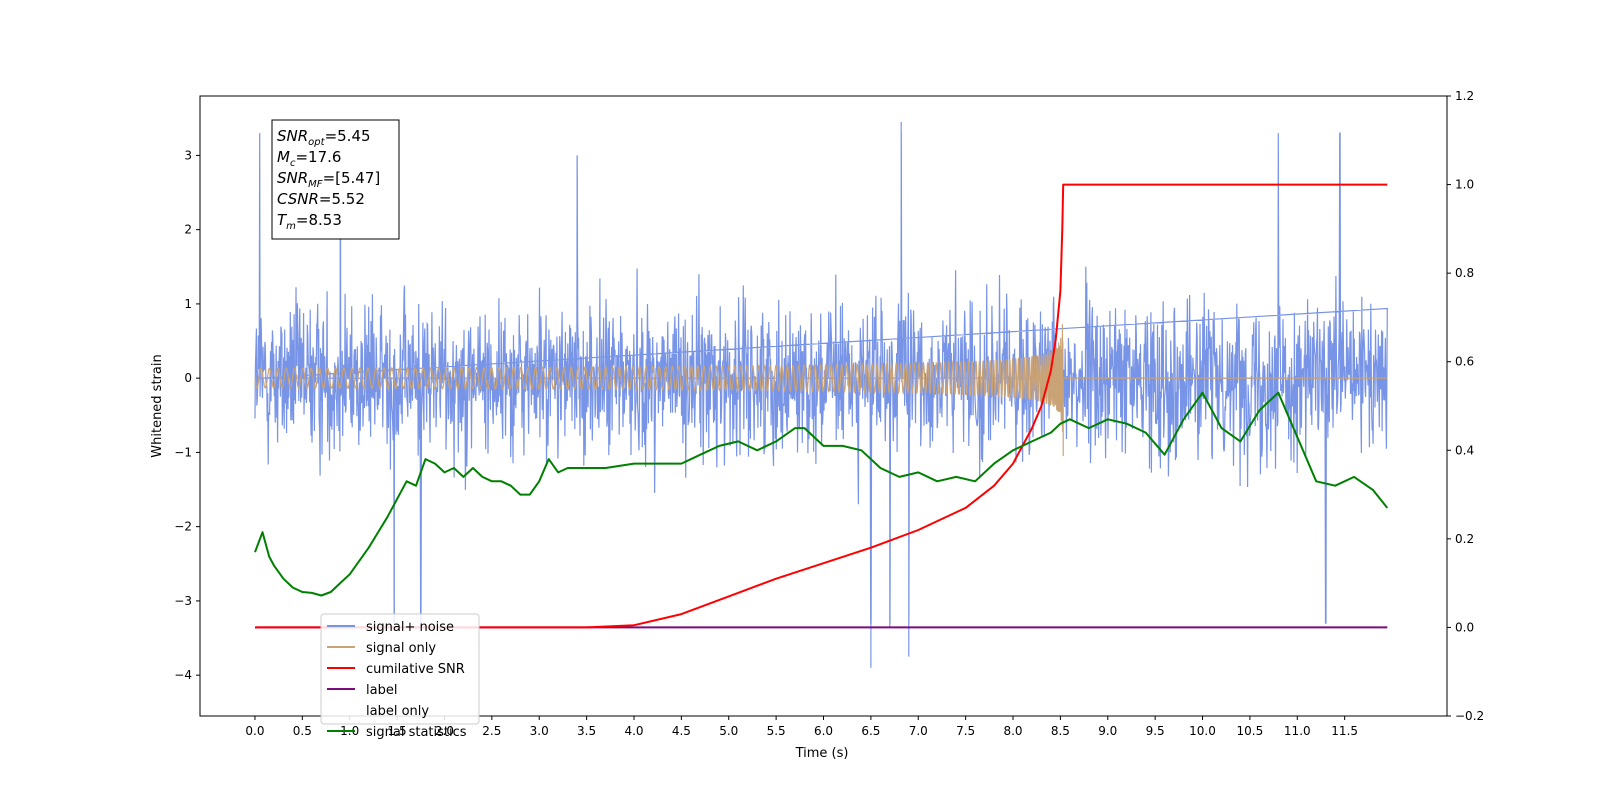  I want to click on x-tick-label: 10.0, so click(1202, 731).